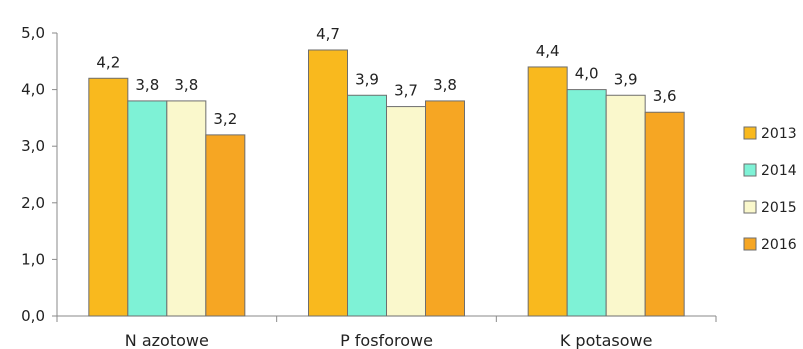 This screenshot has height=349, width=803. Describe the element at coordinates (33, 33) in the screenshot. I see `y-tick-label: 5,0` at that location.